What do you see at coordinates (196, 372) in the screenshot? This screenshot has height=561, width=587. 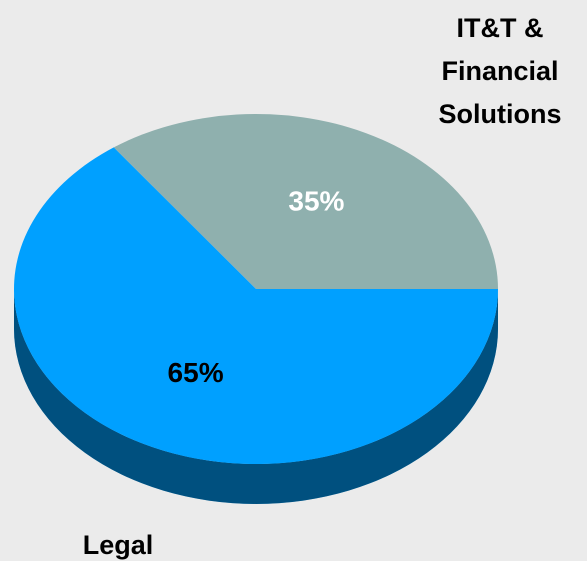 I see `value-label: 65%` at bounding box center [196, 372].